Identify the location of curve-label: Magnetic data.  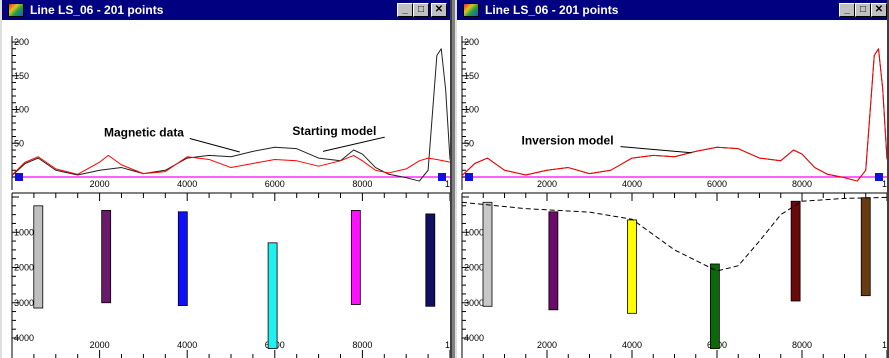
(144, 133).